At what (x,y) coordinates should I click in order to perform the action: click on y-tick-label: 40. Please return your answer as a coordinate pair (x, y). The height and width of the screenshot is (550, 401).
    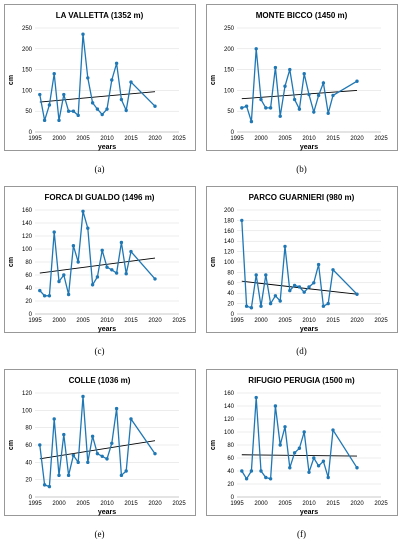
    Looking at the image, I should click on (28, 289).